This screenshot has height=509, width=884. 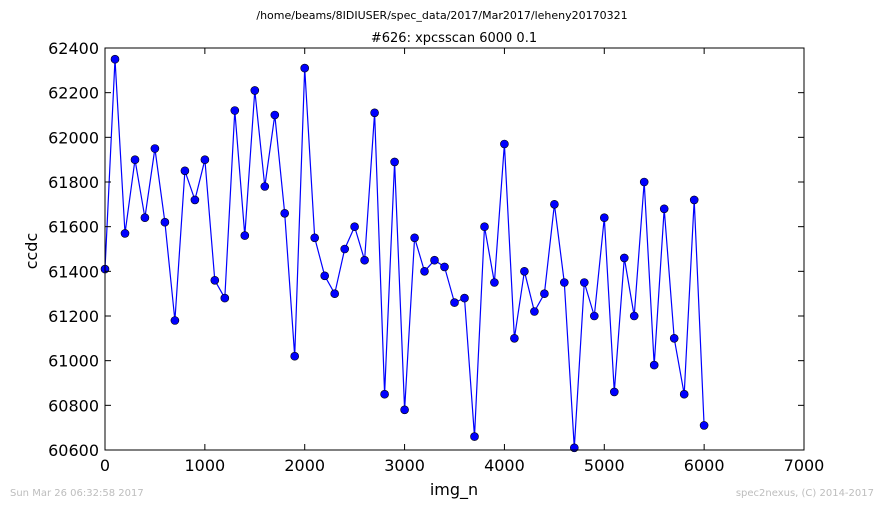 What do you see at coordinates (73, 93) in the screenshot?
I see `y-tick-label: 62200` at bounding box center [73, 93].